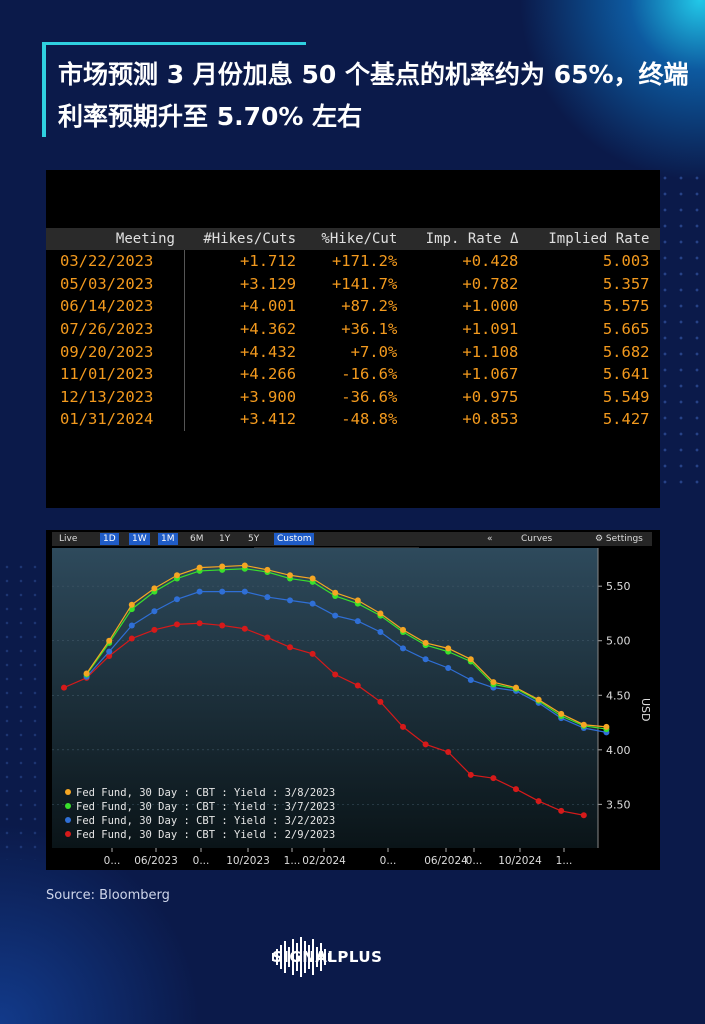 Image resolution: width=705 pixels, height=1024 pixels. I want to click on range-button-1m: 1M, so click(168, 539).